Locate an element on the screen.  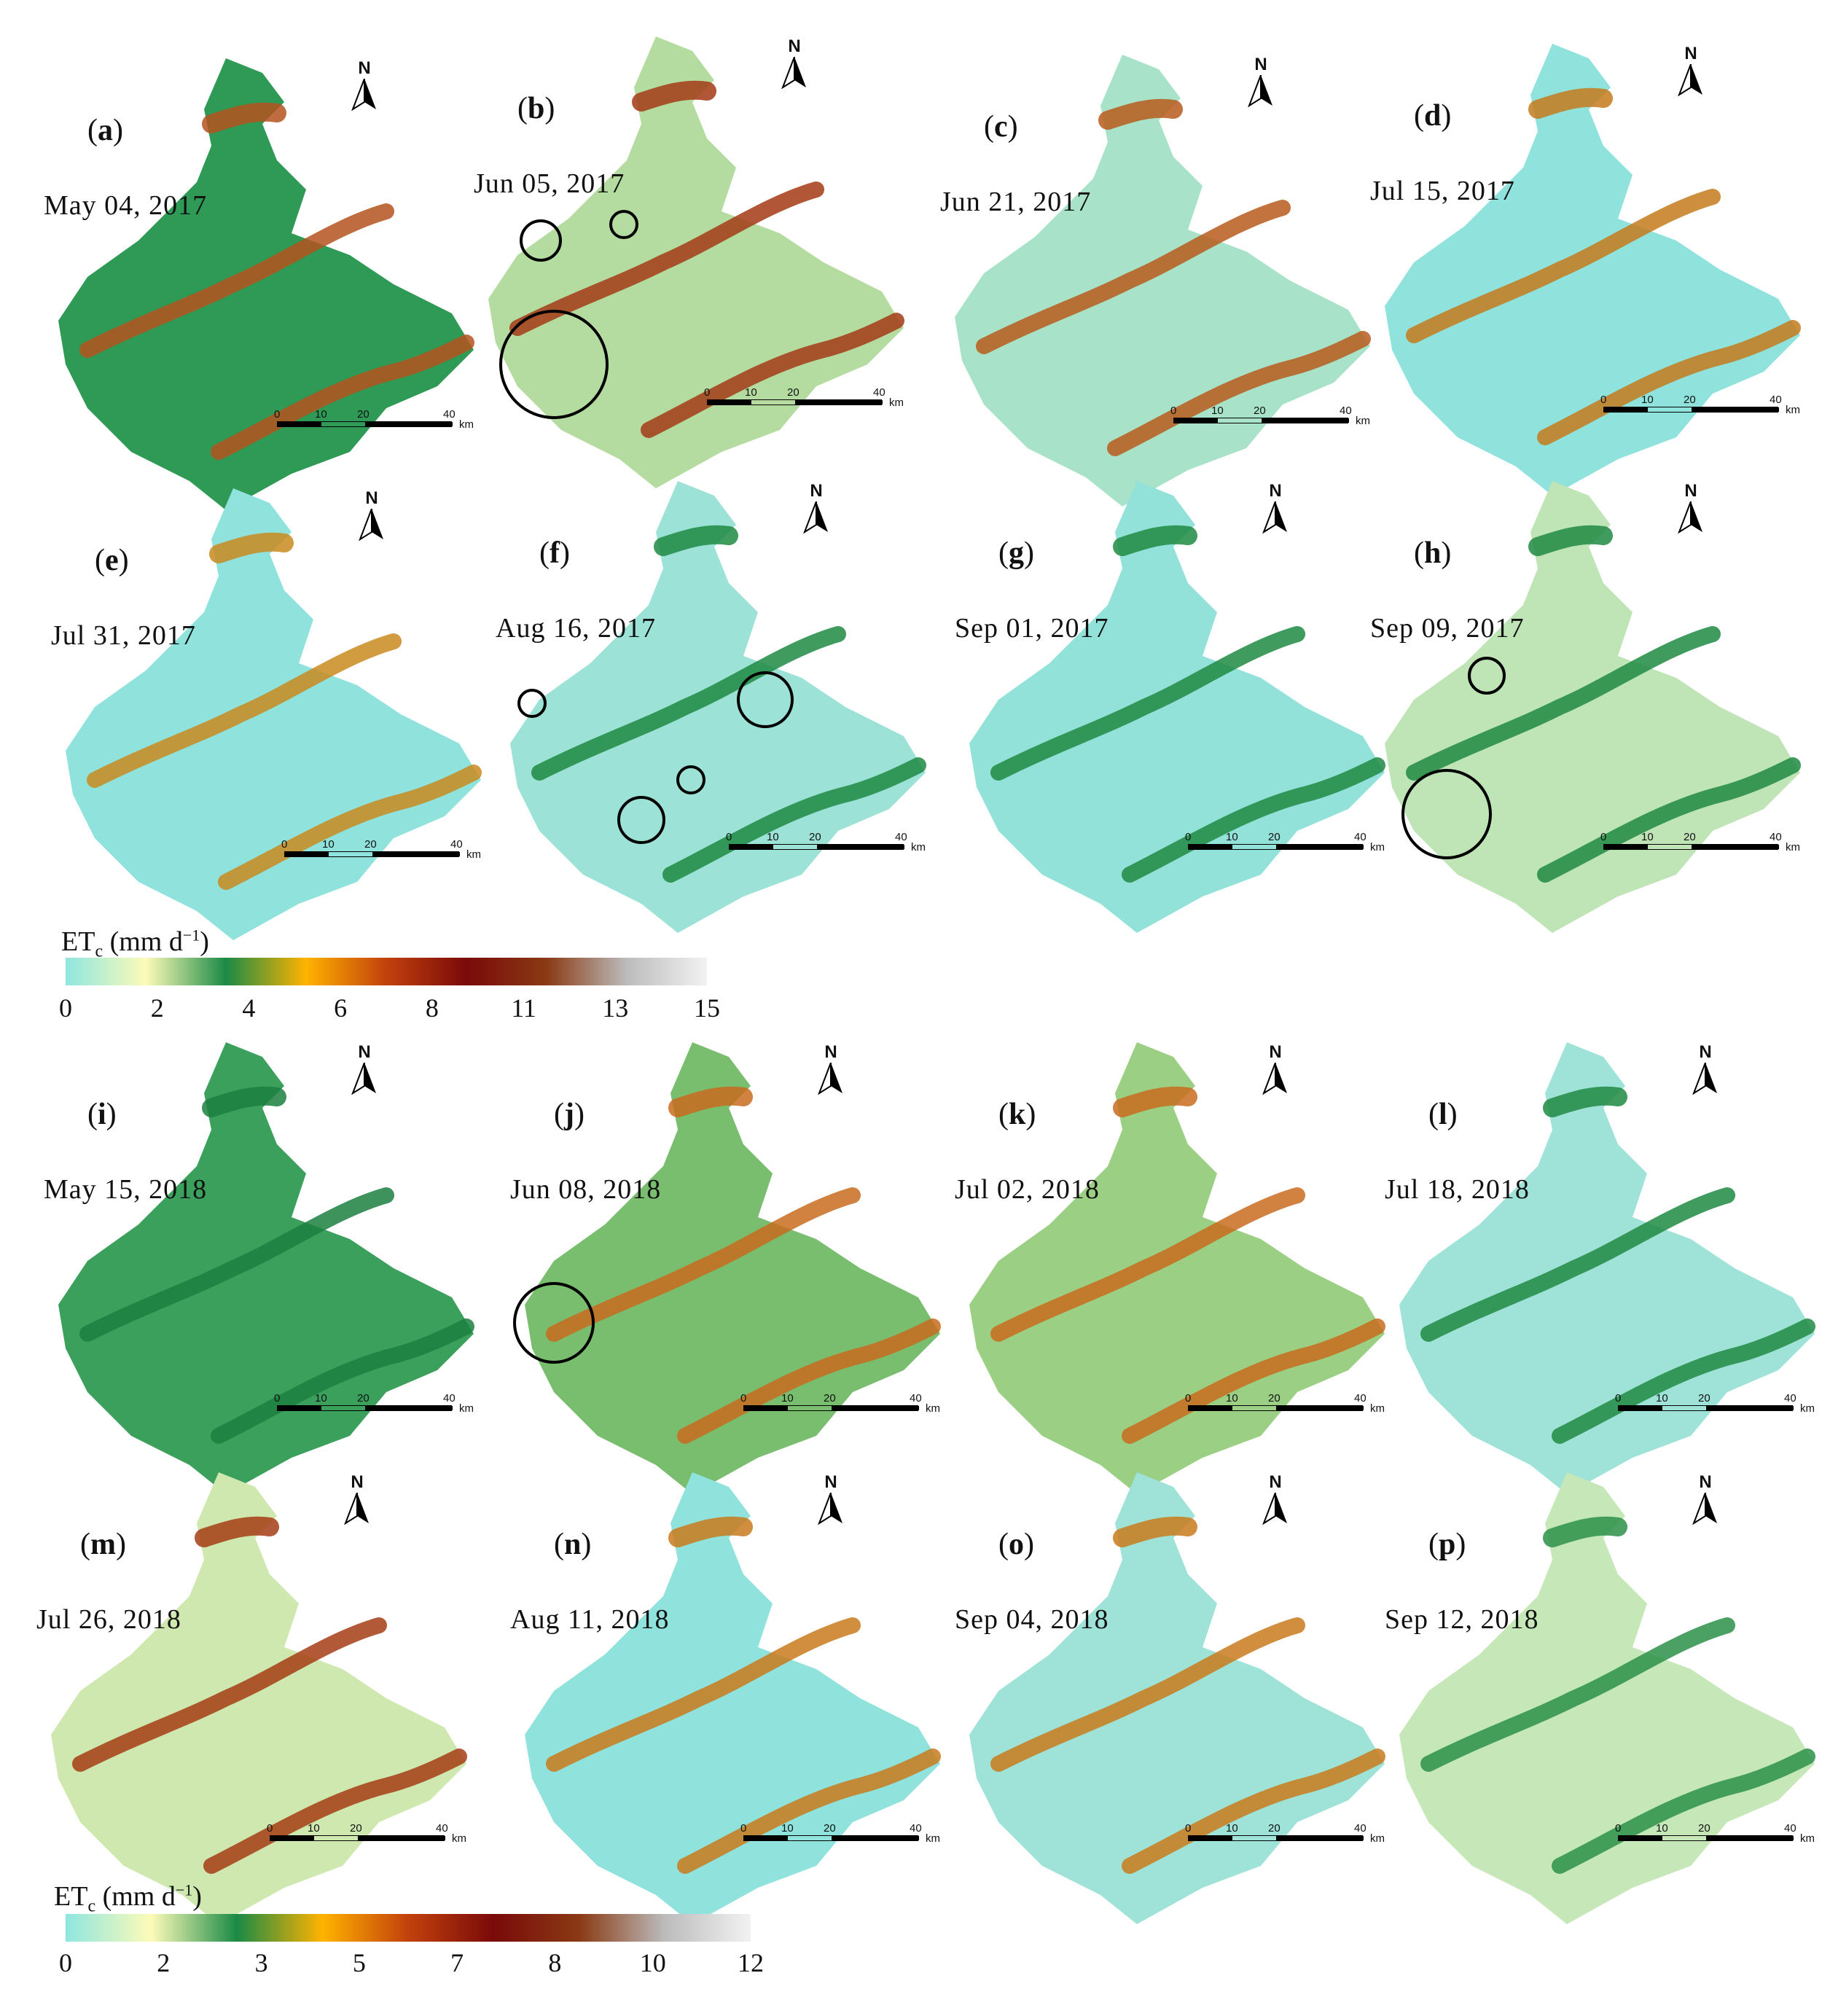
panel-letter: (j) is located at coordinates (569, 1114).